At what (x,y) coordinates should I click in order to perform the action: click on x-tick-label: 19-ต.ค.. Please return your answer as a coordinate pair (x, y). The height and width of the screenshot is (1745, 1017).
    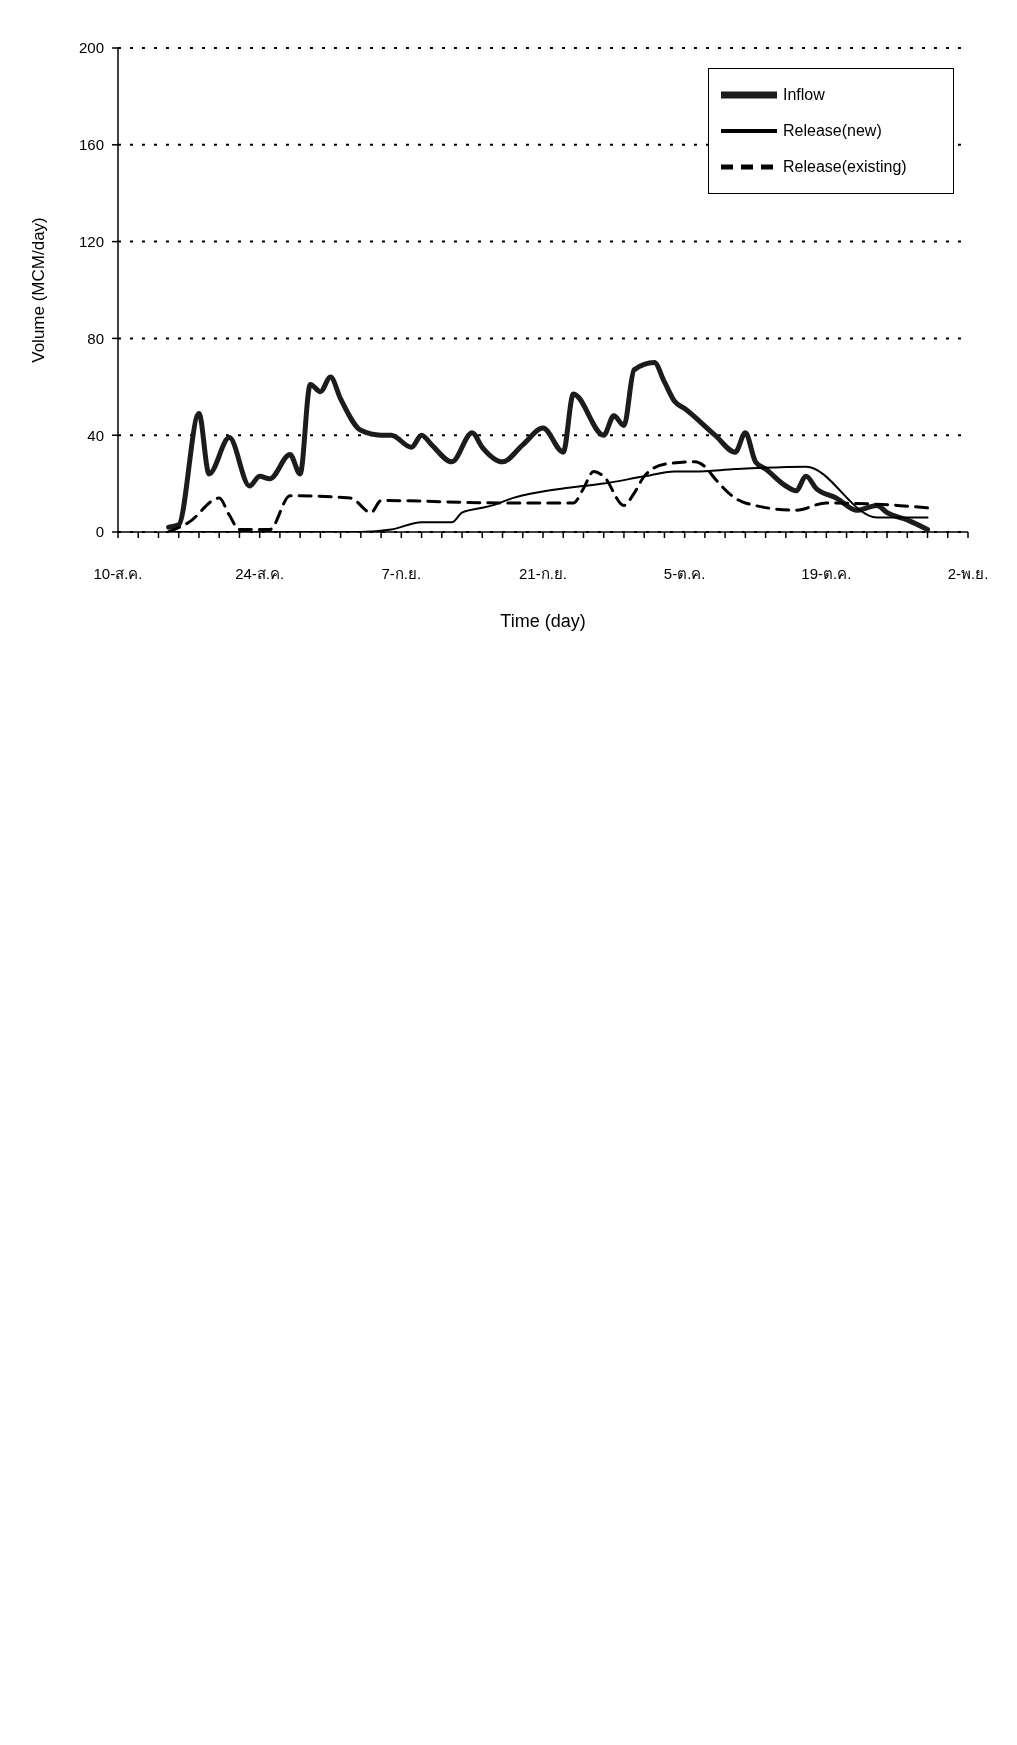
    Looking at the image, I should click on (826, 573).